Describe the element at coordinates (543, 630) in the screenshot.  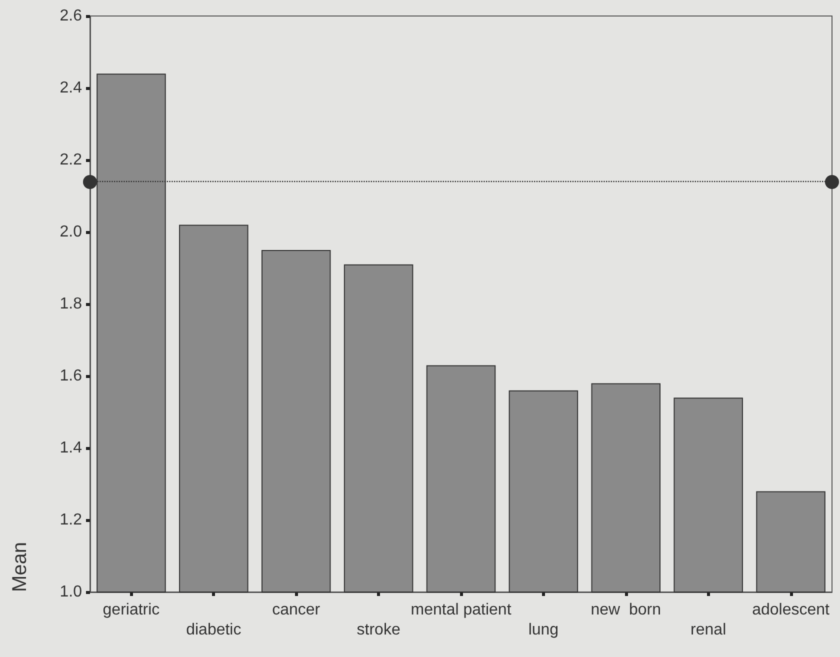
I see `x-tick-label: lung` at that location.